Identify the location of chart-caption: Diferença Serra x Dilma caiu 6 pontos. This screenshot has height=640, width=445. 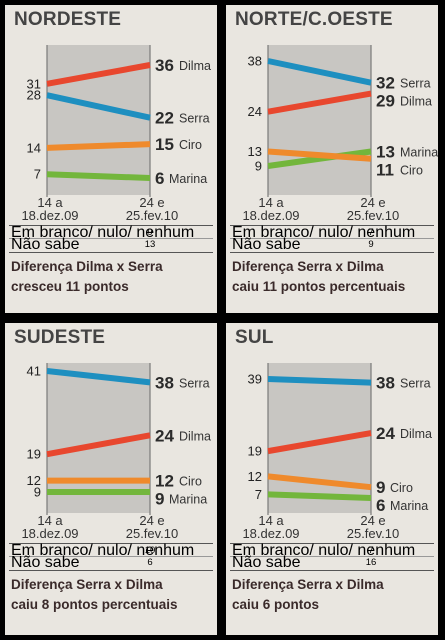
(308, 595).